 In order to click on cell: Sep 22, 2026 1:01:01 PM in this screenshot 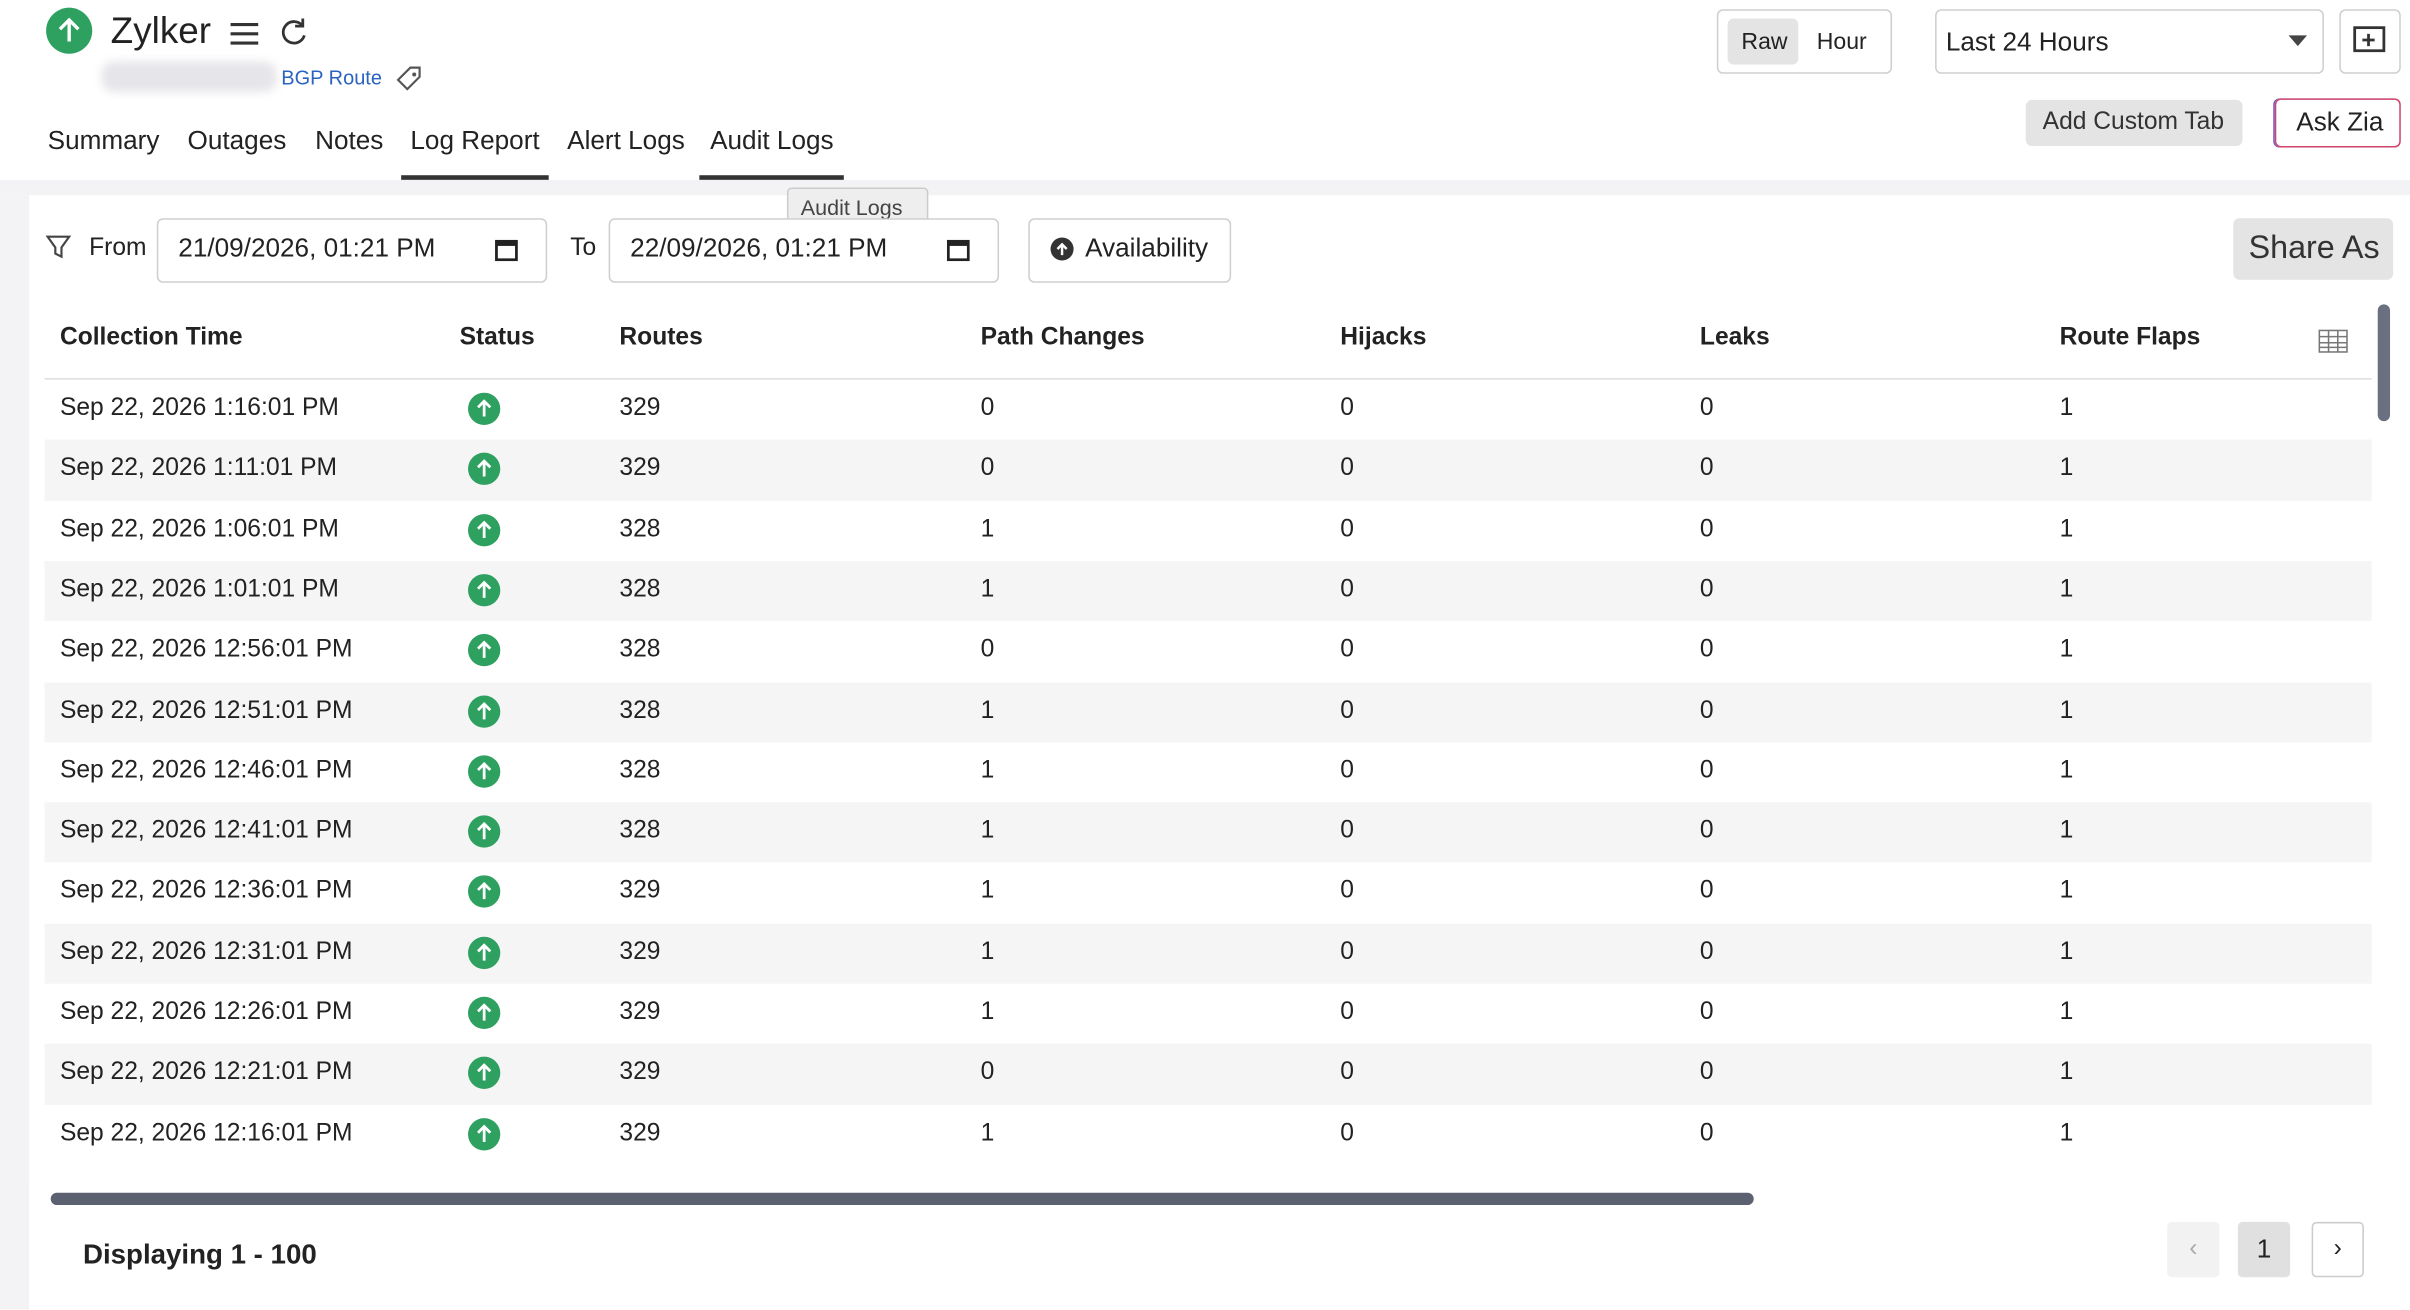, I will do `click(199, 589)`.